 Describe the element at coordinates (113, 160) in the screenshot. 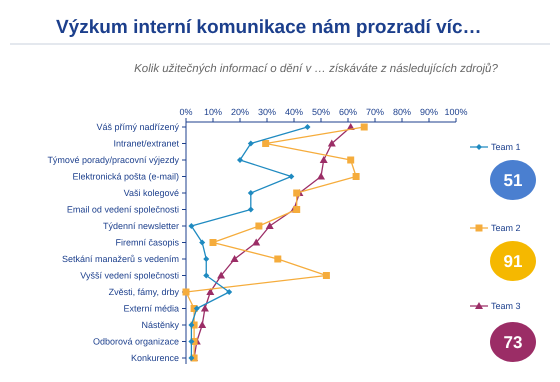

I see `y-tick-label: Týmové porady/pracovní výjezdy` at that location.